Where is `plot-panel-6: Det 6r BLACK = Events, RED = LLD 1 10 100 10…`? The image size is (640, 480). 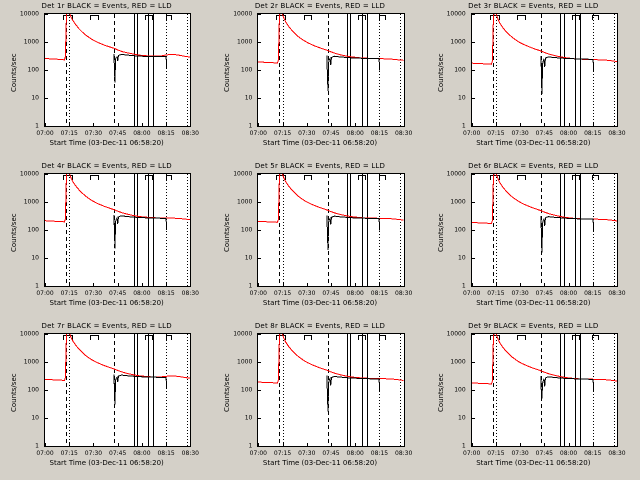 plot-panel-6: Det 6r BLACK = Events, RED = LLD 1 10 100 10… is located at coordinates (533, 240).